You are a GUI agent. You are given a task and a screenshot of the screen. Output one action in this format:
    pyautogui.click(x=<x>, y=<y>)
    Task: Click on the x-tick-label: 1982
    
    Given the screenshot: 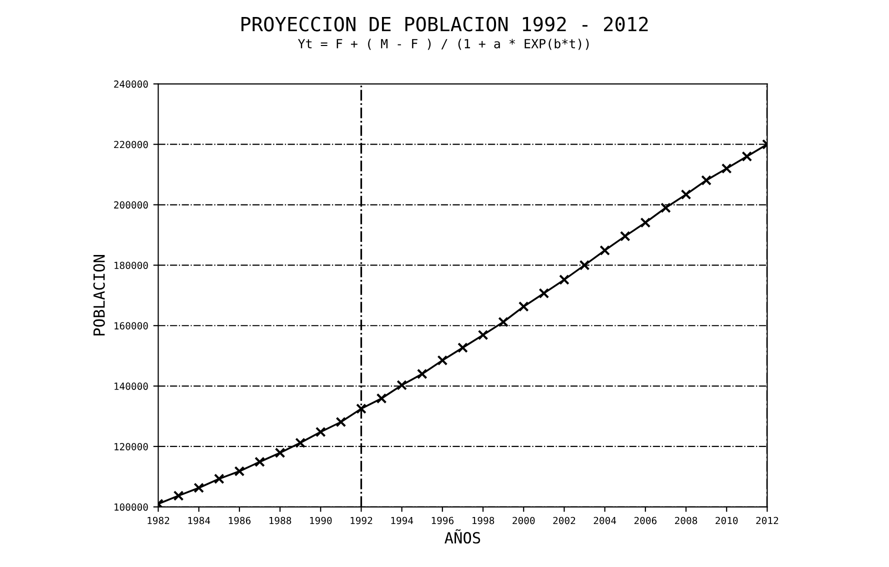 What is the action you would take?
    pyautogui.click(x=159, y=520)
    